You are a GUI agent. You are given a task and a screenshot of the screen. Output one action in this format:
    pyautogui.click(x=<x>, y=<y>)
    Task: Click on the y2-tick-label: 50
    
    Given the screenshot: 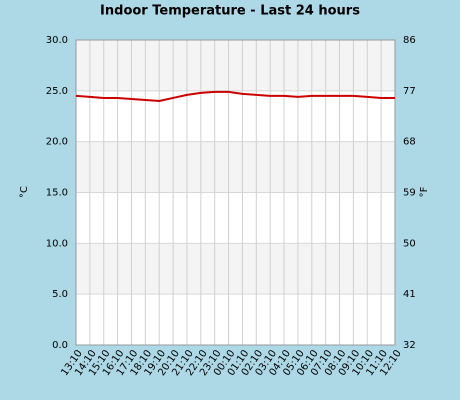 What is the action you would take?
    pyautogui.click(x=409, y=243)
    